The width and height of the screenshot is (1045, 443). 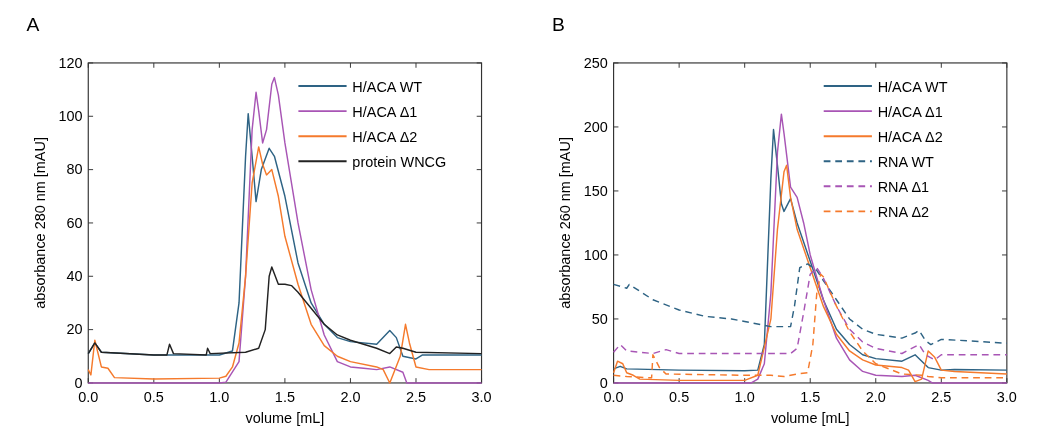 I want to click on y-axis-title: absorbance 260 nm [mAU], so click(x=565, y=223).